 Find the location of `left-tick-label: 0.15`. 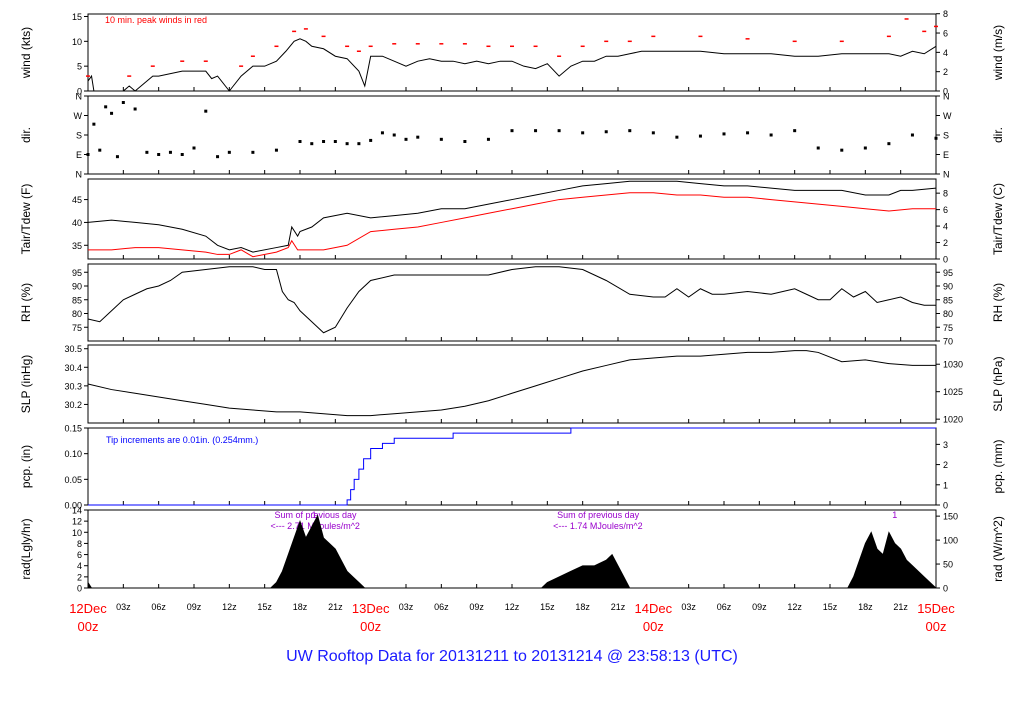

left-tick-label: 0.15 is located at coordinates (73, 429).